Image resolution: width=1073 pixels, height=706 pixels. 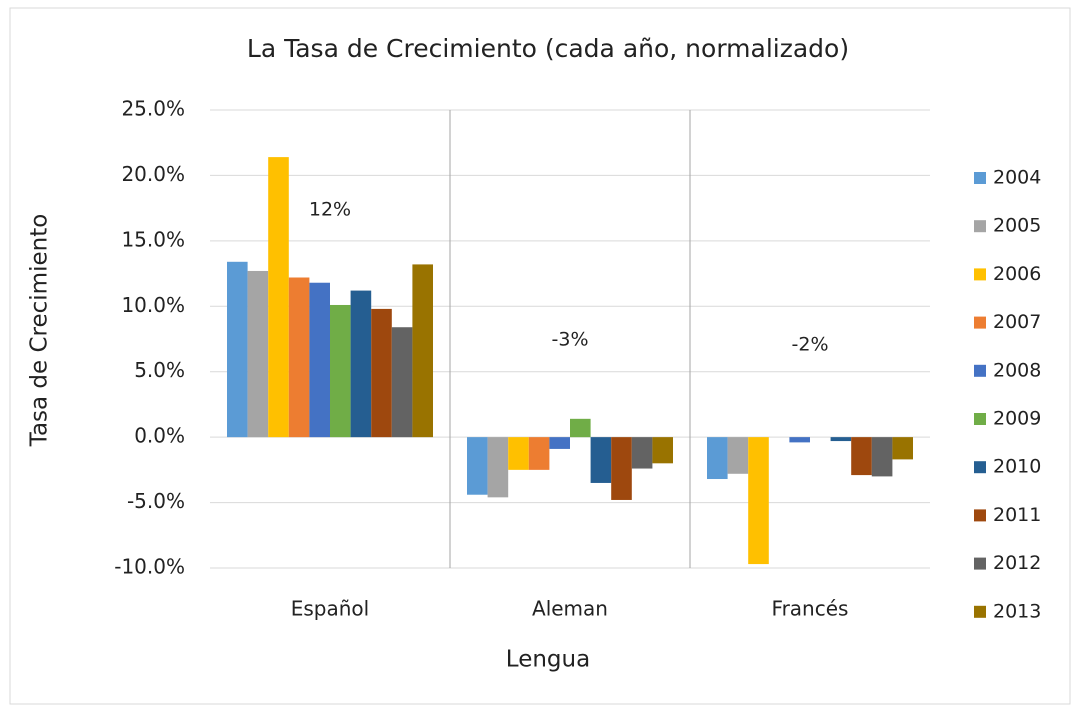 What do you see at coordinates (1017, 611) in the screenshot?
I see `legend-label: 2013` at bounding box center [1017, 611].